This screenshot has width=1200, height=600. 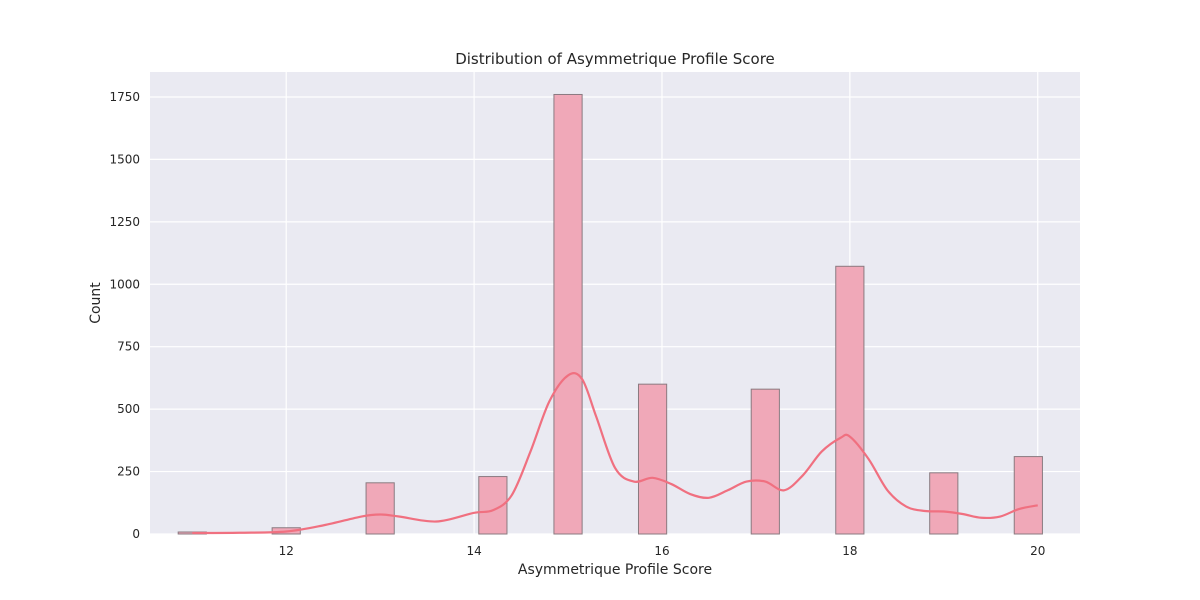 What do you see at coordinates (473, 551) in the screenshot?
I see `x-tick-label: 14` at bounding box center [473, 551].